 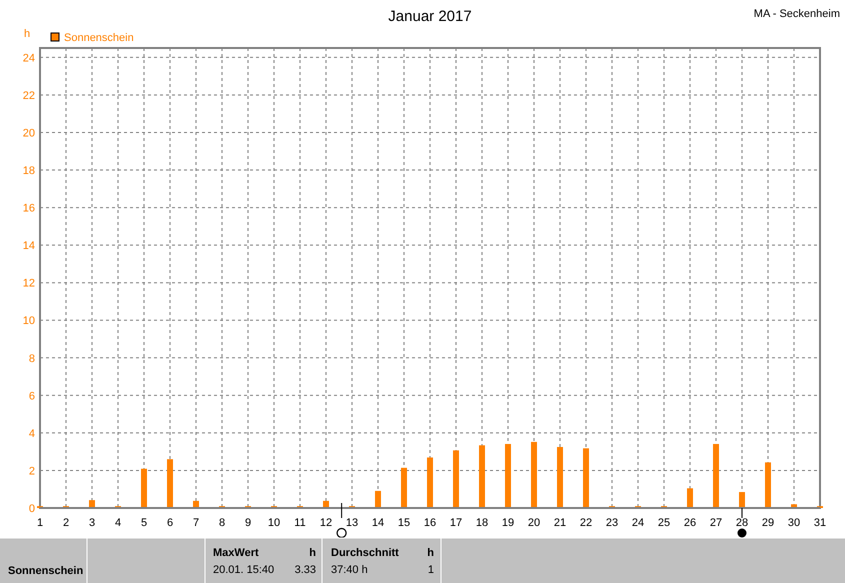 What do you see at coordinates (31, 358) in the screenshot?
I see `y-tick-label: 8` at bounding box center [31, 358].